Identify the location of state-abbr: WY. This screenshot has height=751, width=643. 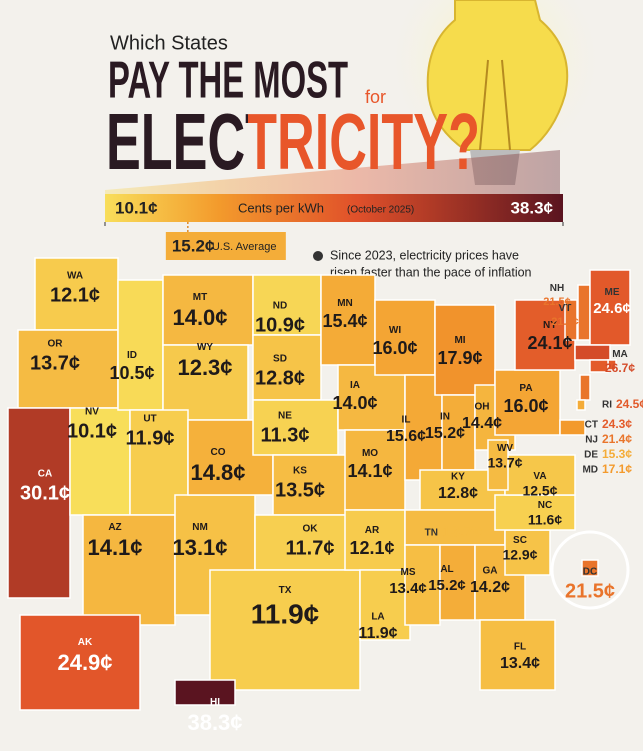
(205, 347).